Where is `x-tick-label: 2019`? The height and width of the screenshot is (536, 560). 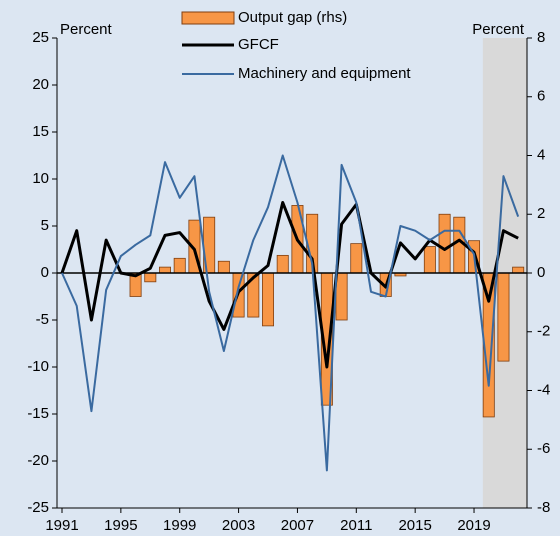 x-tick-label: 2019 is located at coordinates (473, 525).